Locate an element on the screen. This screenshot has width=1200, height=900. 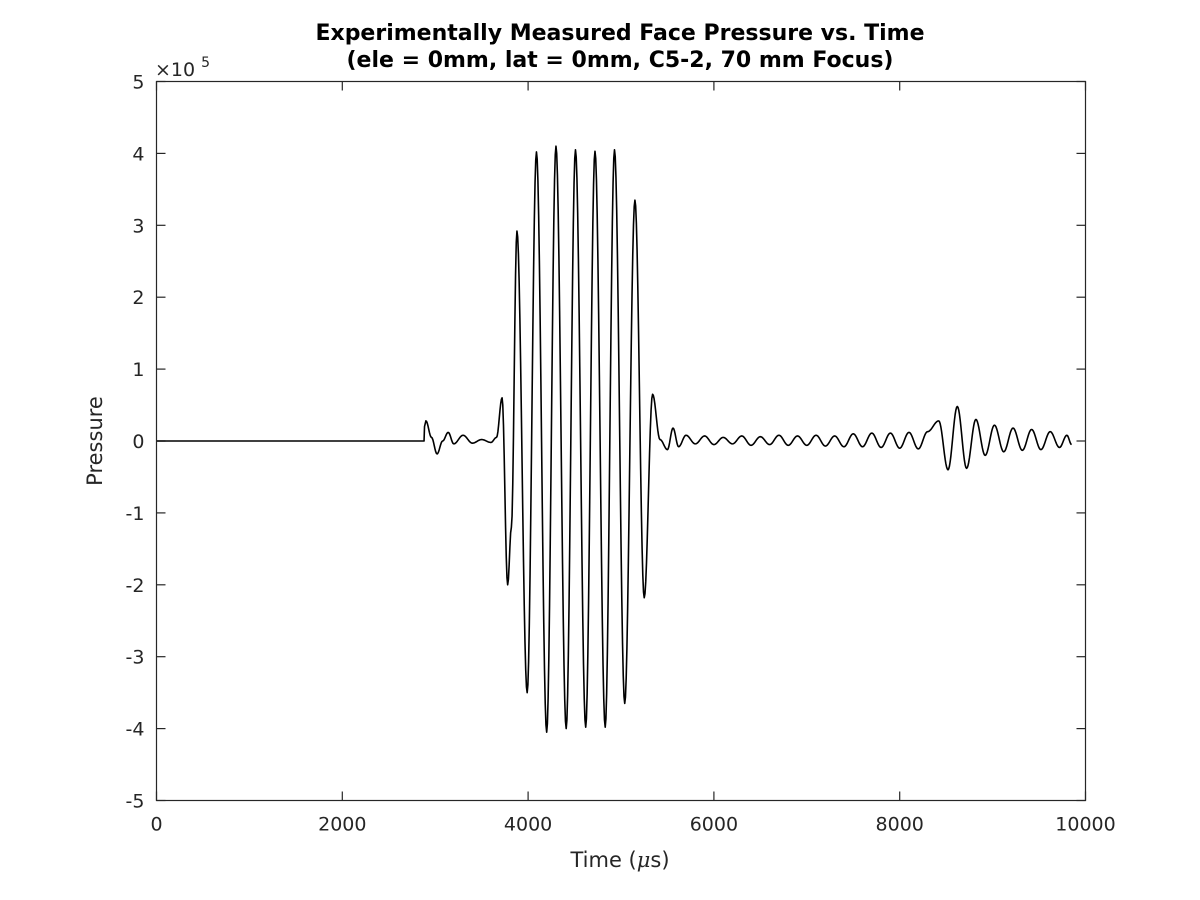
y-tick-label: 0 is located at coordinates (138, 442).